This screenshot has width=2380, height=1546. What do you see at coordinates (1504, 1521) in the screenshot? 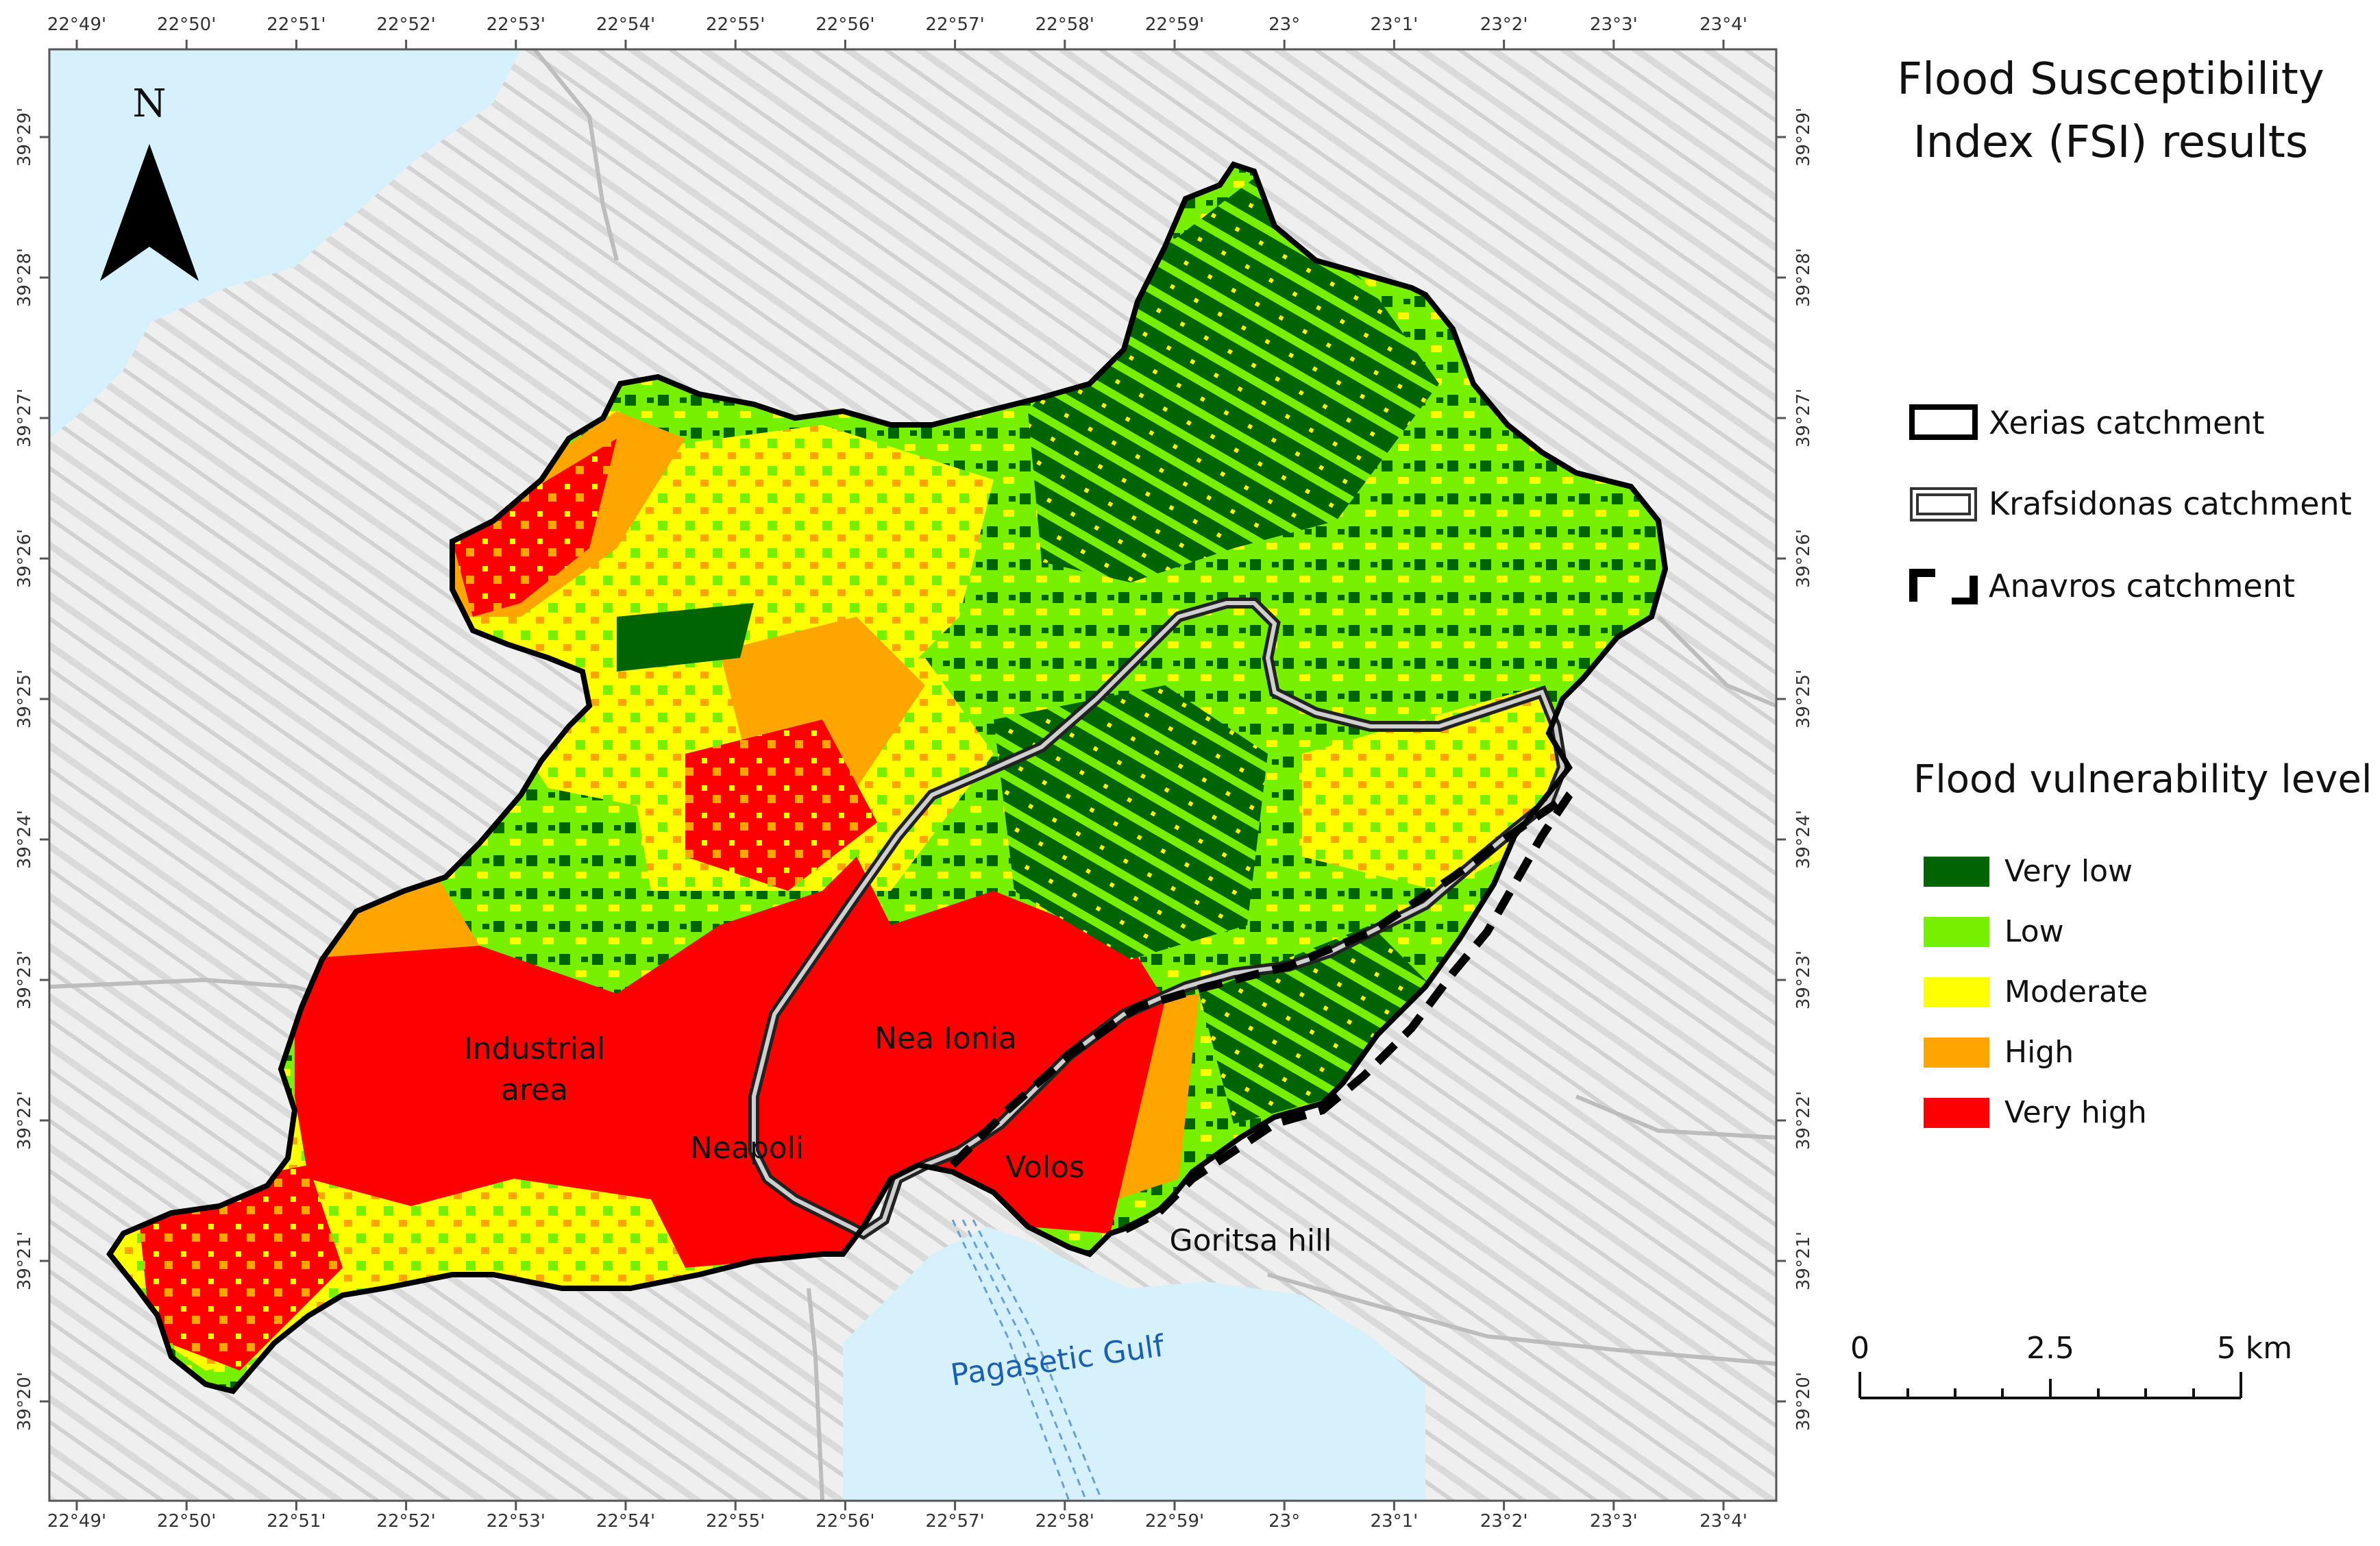
I see `lon-bottom-label: 23°2'` at bounding box center [1504, 1521].